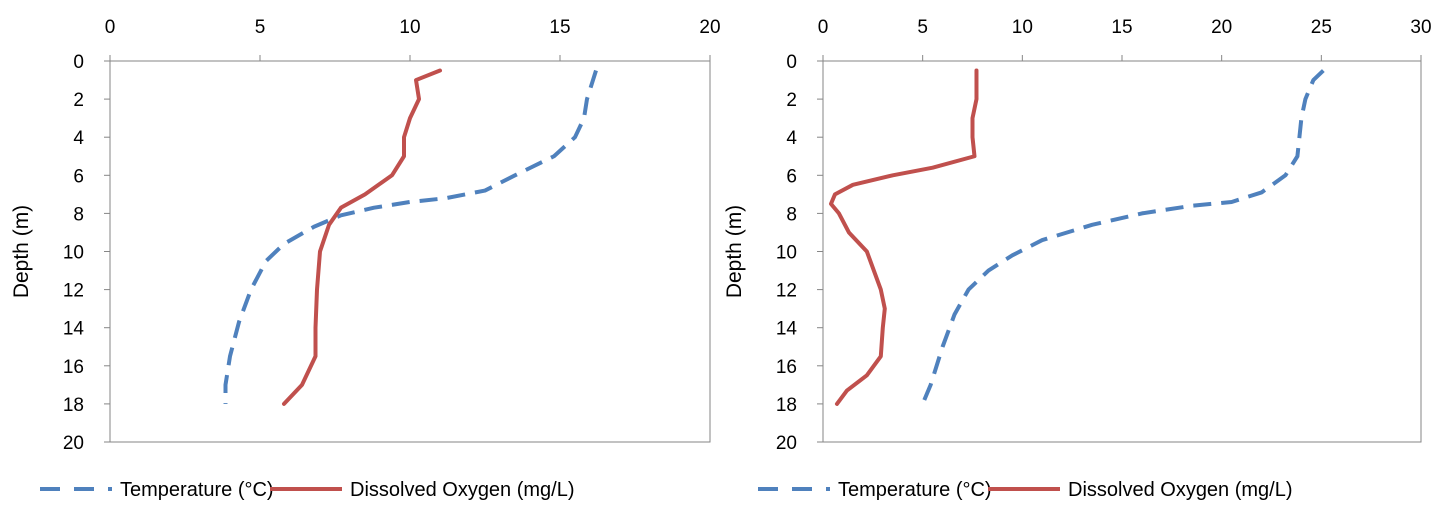 This screenshot has height=512, width=1452. What do you see at coordinates (1321, 27) in the screenshot?
I see `x-tick-label: 25` at bounding box center [1321, 27].